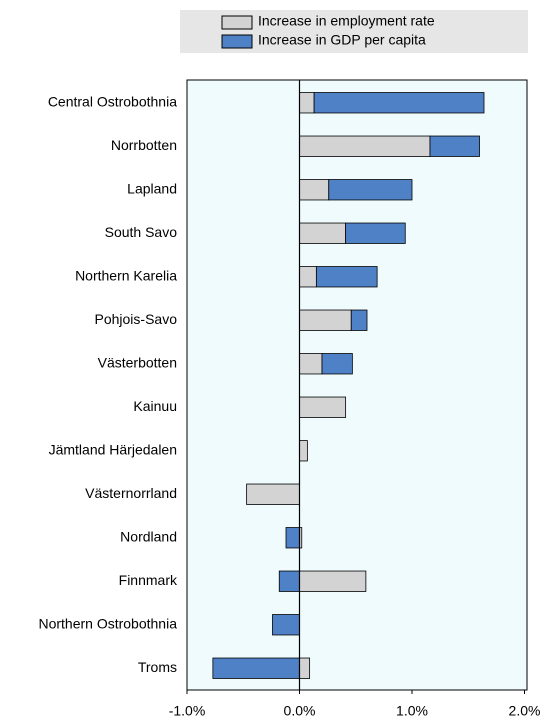  I want to click on y-tick-label: Kainuu, so click(155, 406).